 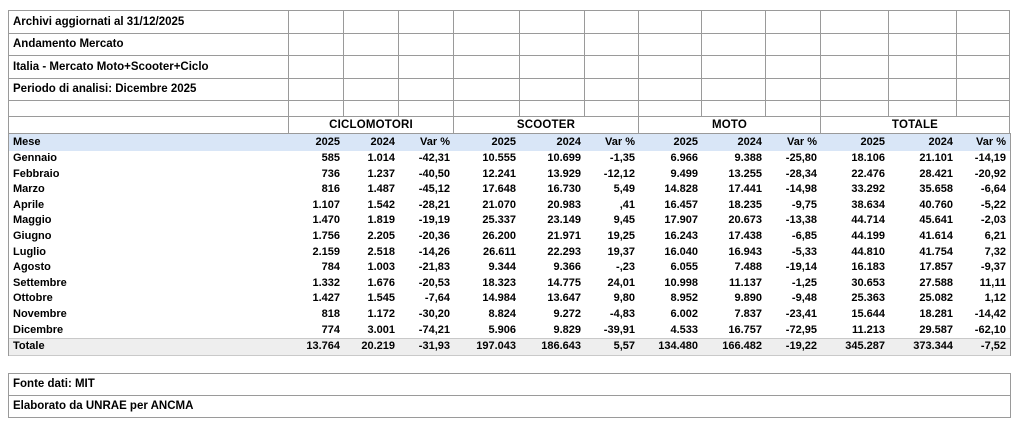 What do you see at coordinates (625, 267) in the screenshot?
I see `value-cell: -,23` at bounding box center [625, 267].